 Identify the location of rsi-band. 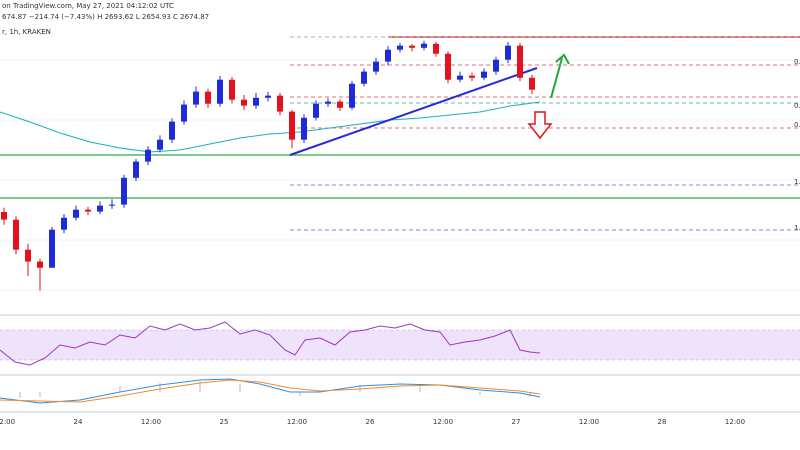
(400, 345).